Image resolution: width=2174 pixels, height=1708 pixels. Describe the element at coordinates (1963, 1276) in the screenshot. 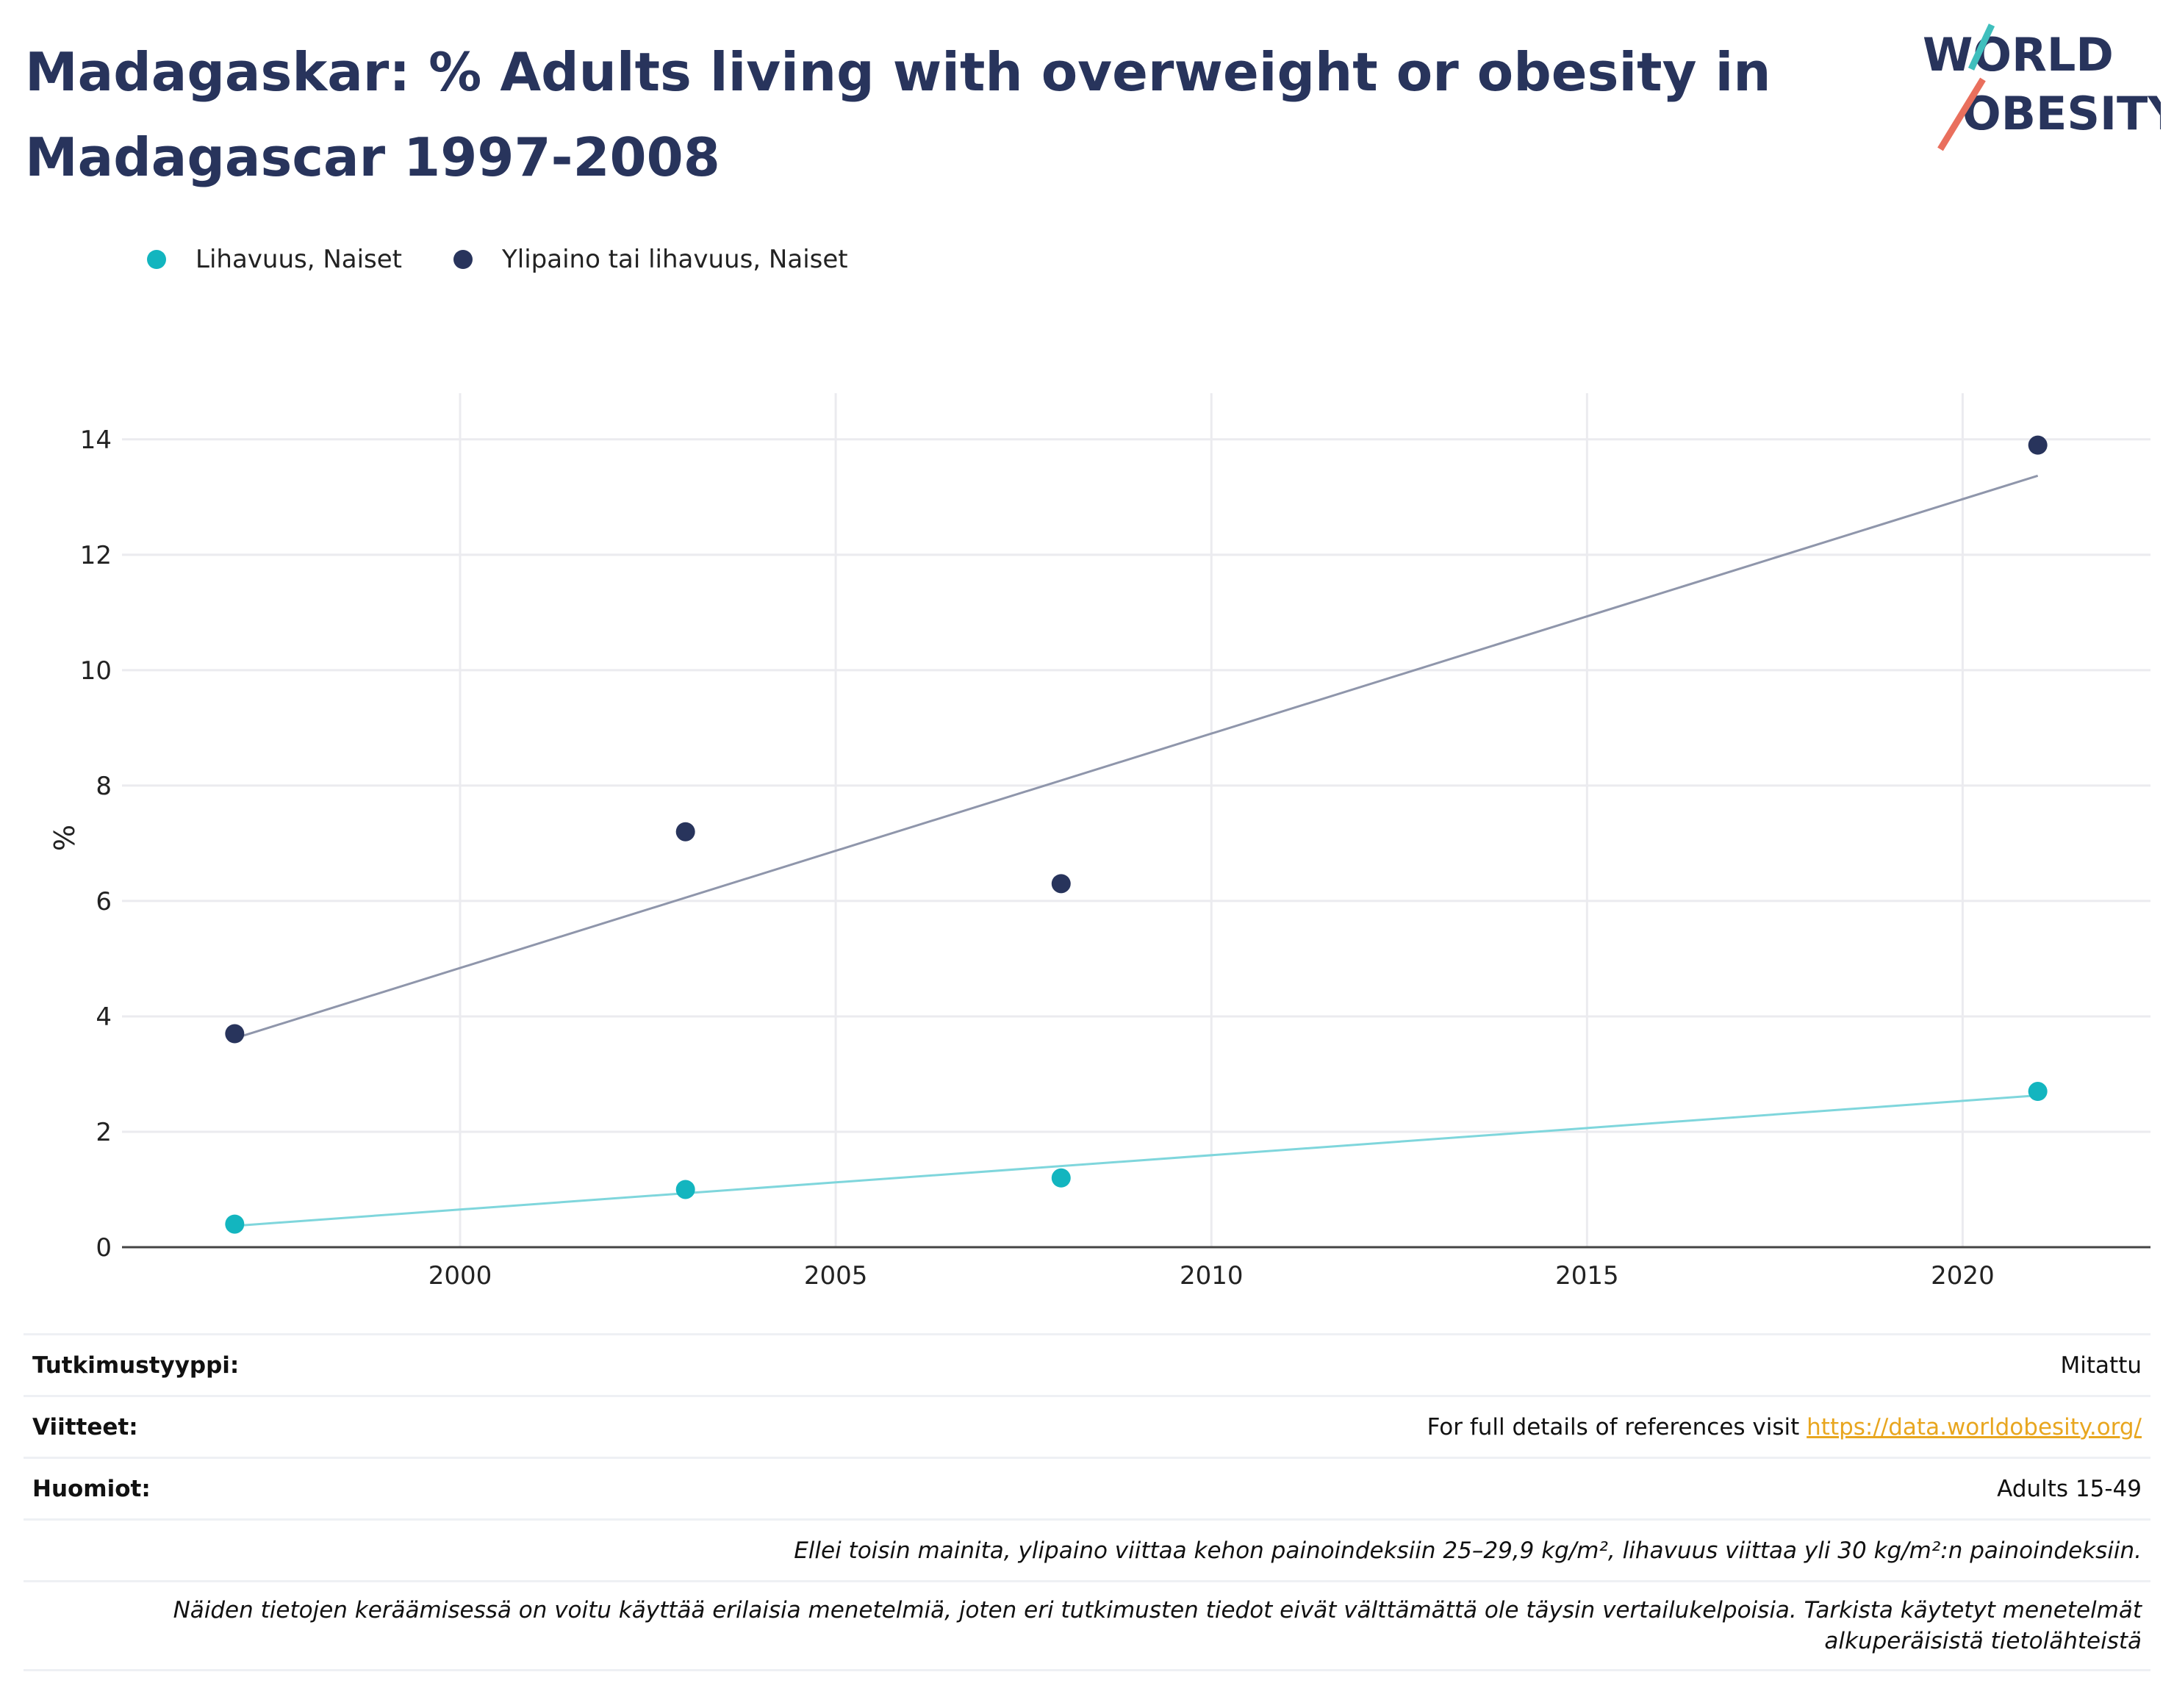

I see `x-tick-label: 2020` at that location.